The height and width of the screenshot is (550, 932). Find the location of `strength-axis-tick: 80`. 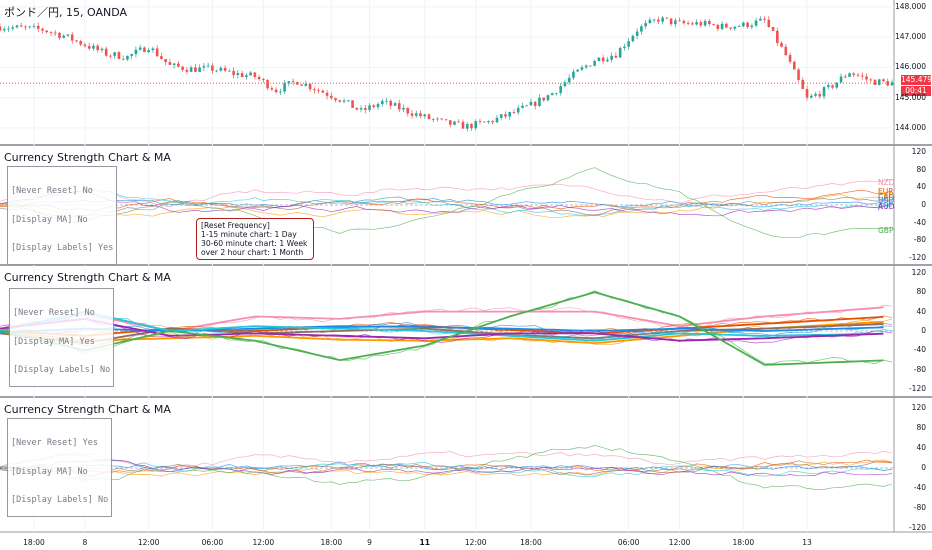

strength-axis-tick: 80 is located at coordinates (921, 292).